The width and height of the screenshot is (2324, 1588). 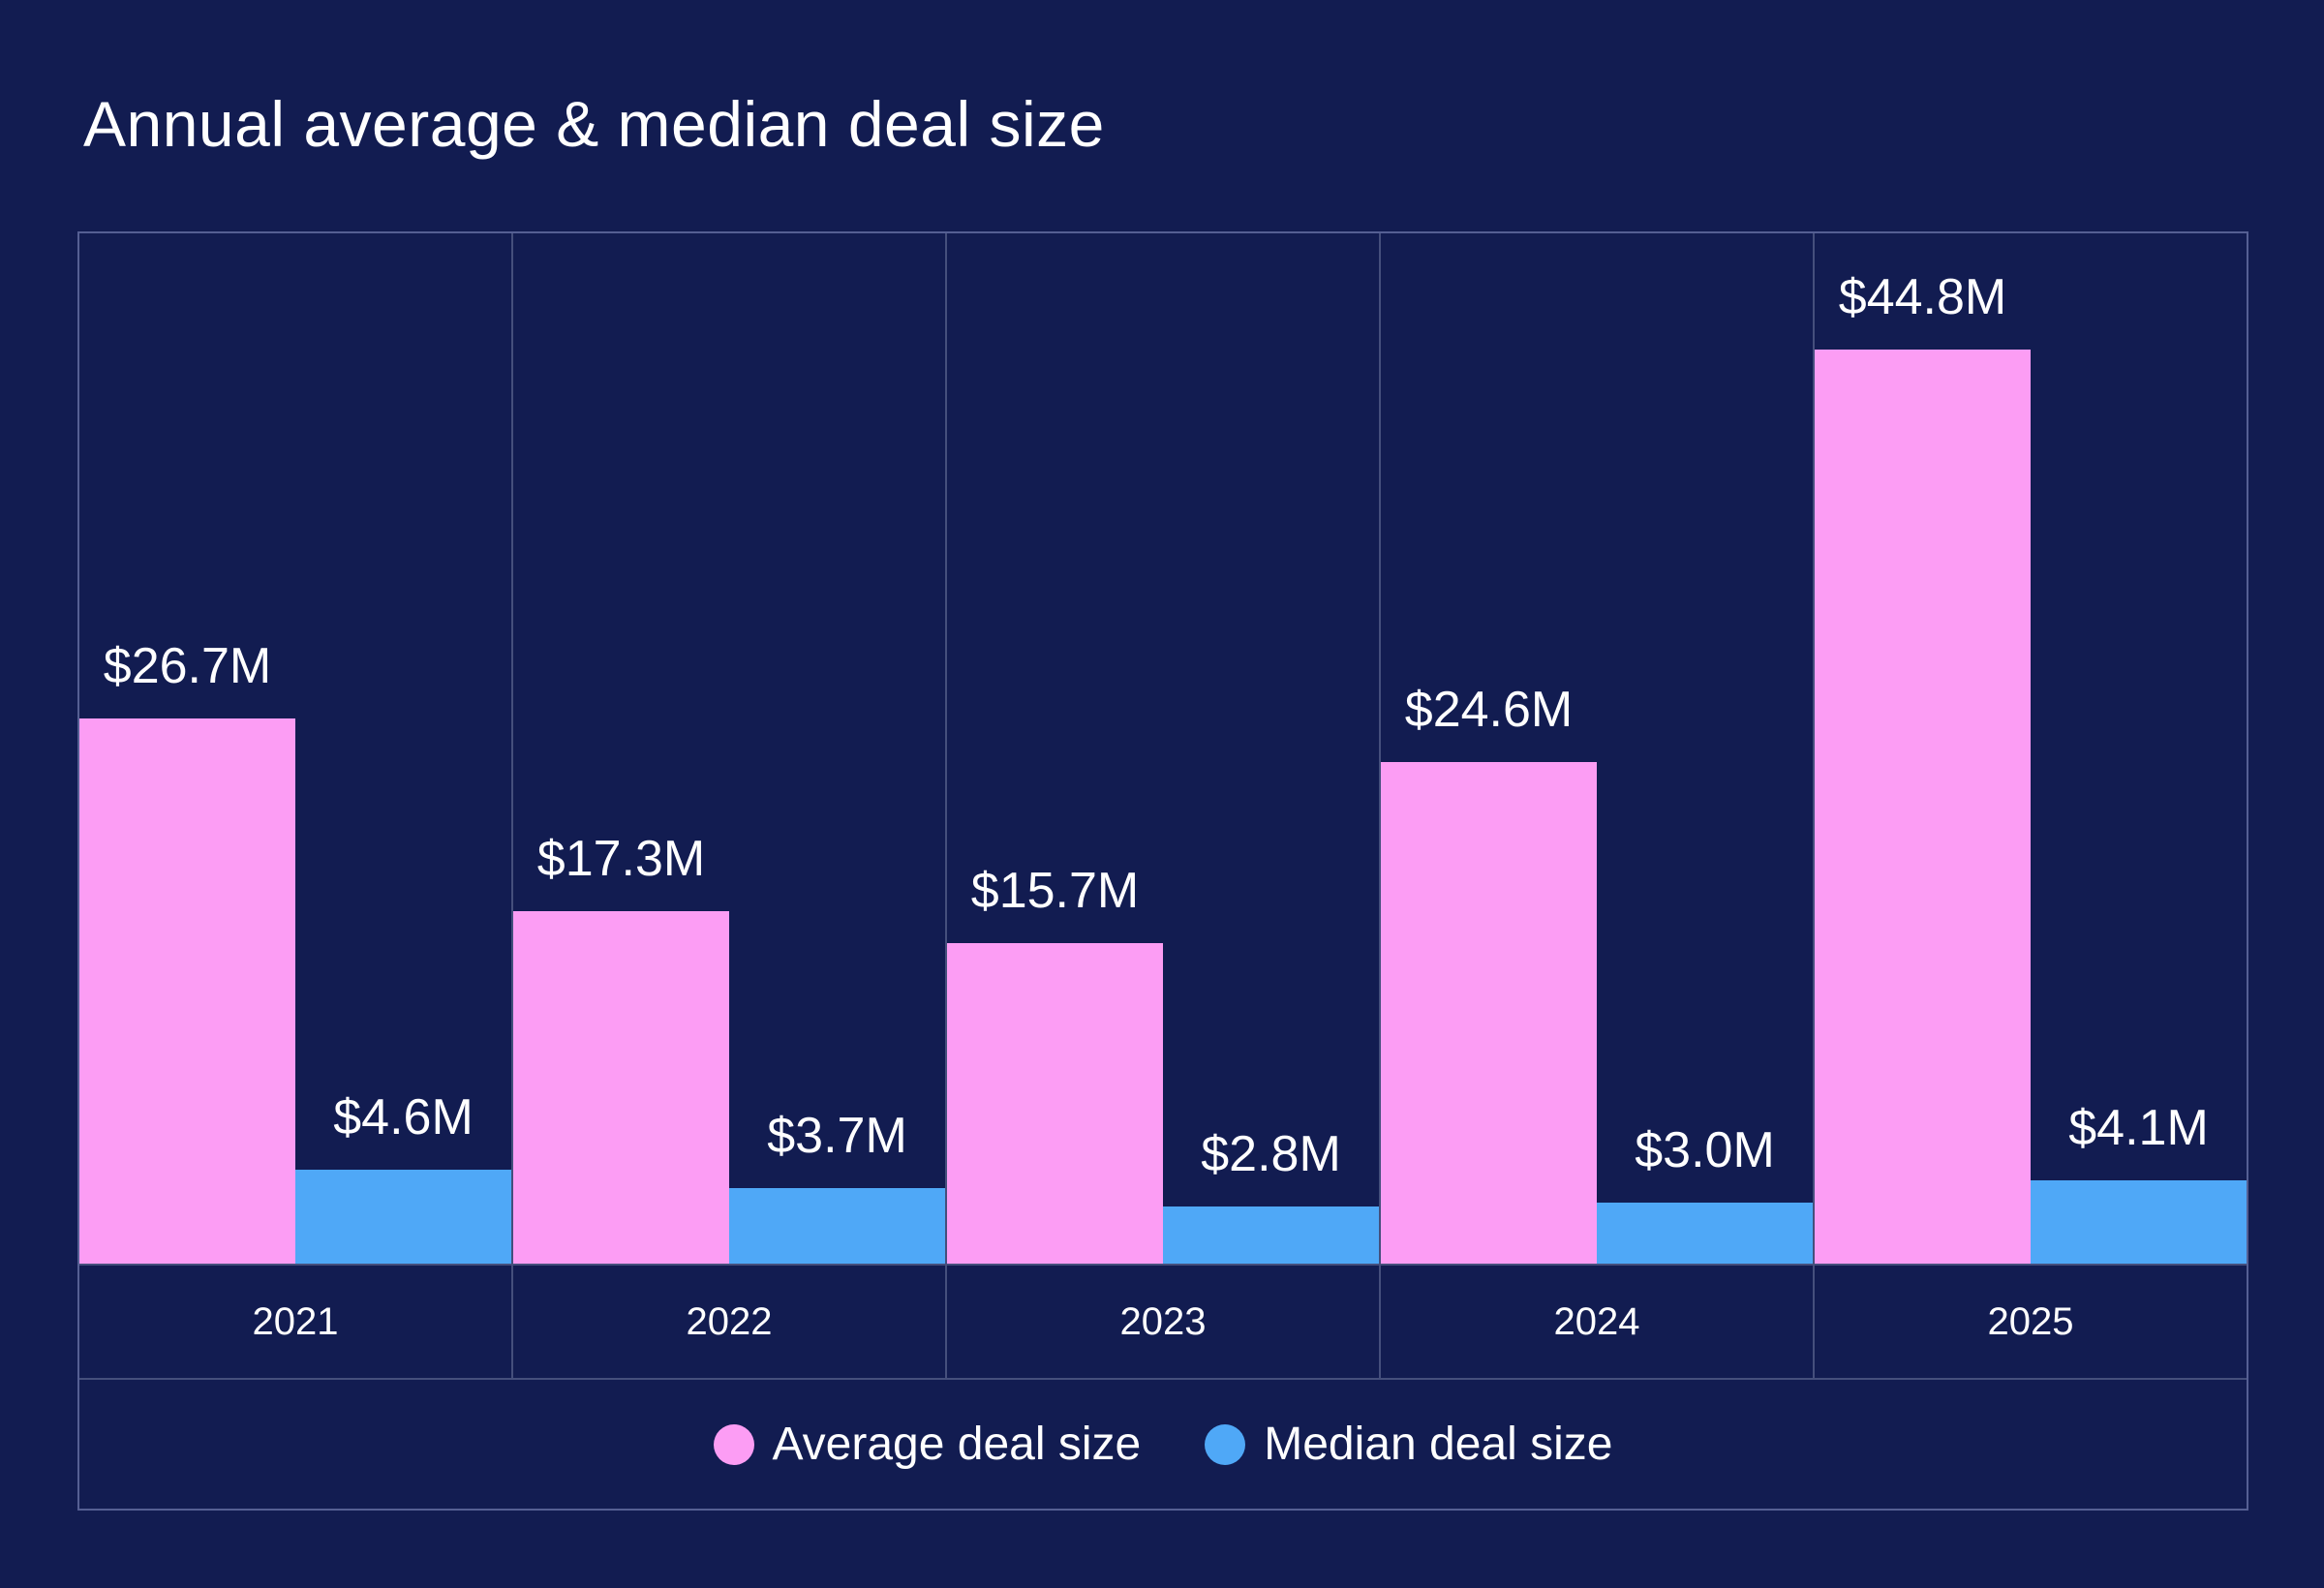 What do you see at coordinates (188, 666) in the screenshot?
I see `value-label-average-2021: $26.7M` at bounding box center [188, 666].